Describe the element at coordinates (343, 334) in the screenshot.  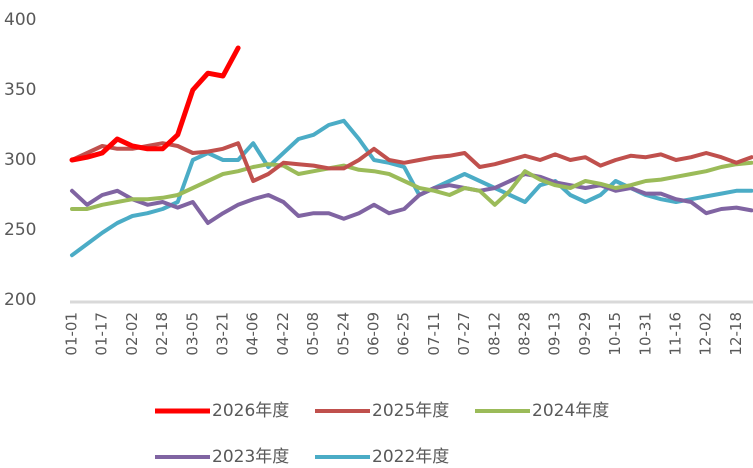
I see `x-tick-label: 05-24` at that location.